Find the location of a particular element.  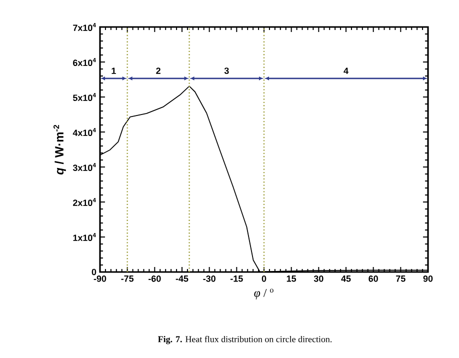

annotation: 3 is located at coordinates (226, 71).